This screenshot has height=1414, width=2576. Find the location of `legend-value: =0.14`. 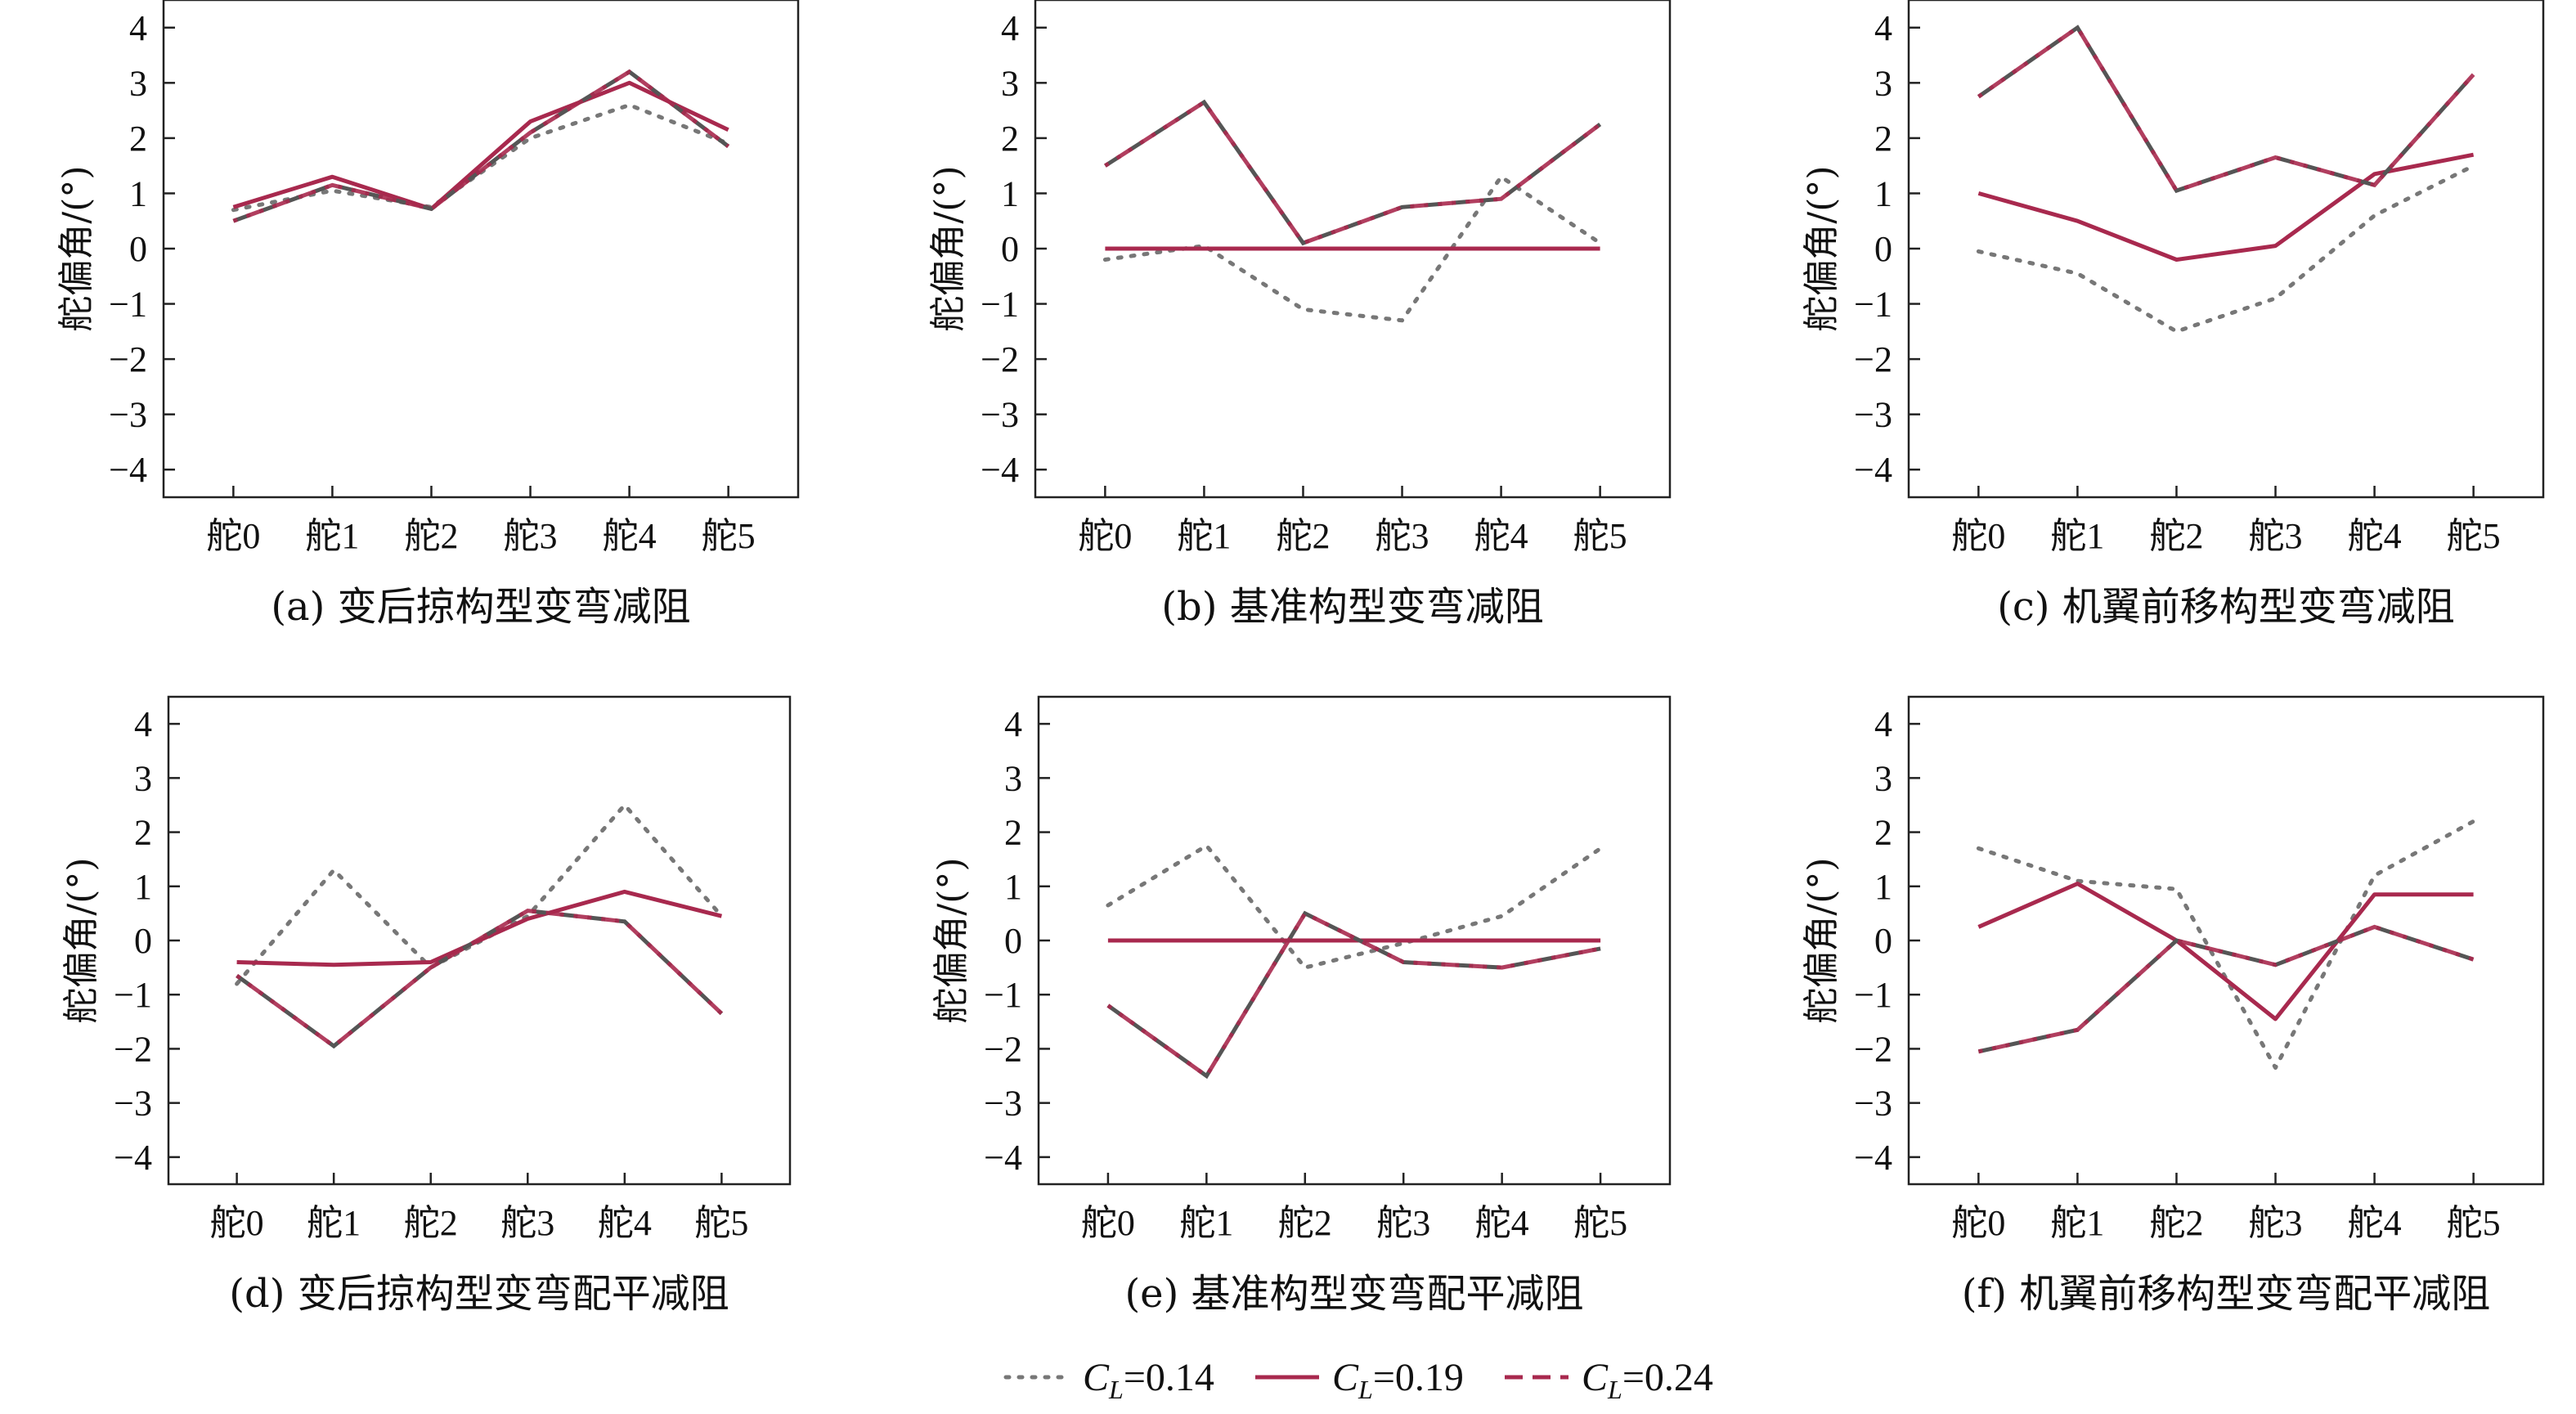

legend-value: =0.14 is located at coordinates (1169, 1377).